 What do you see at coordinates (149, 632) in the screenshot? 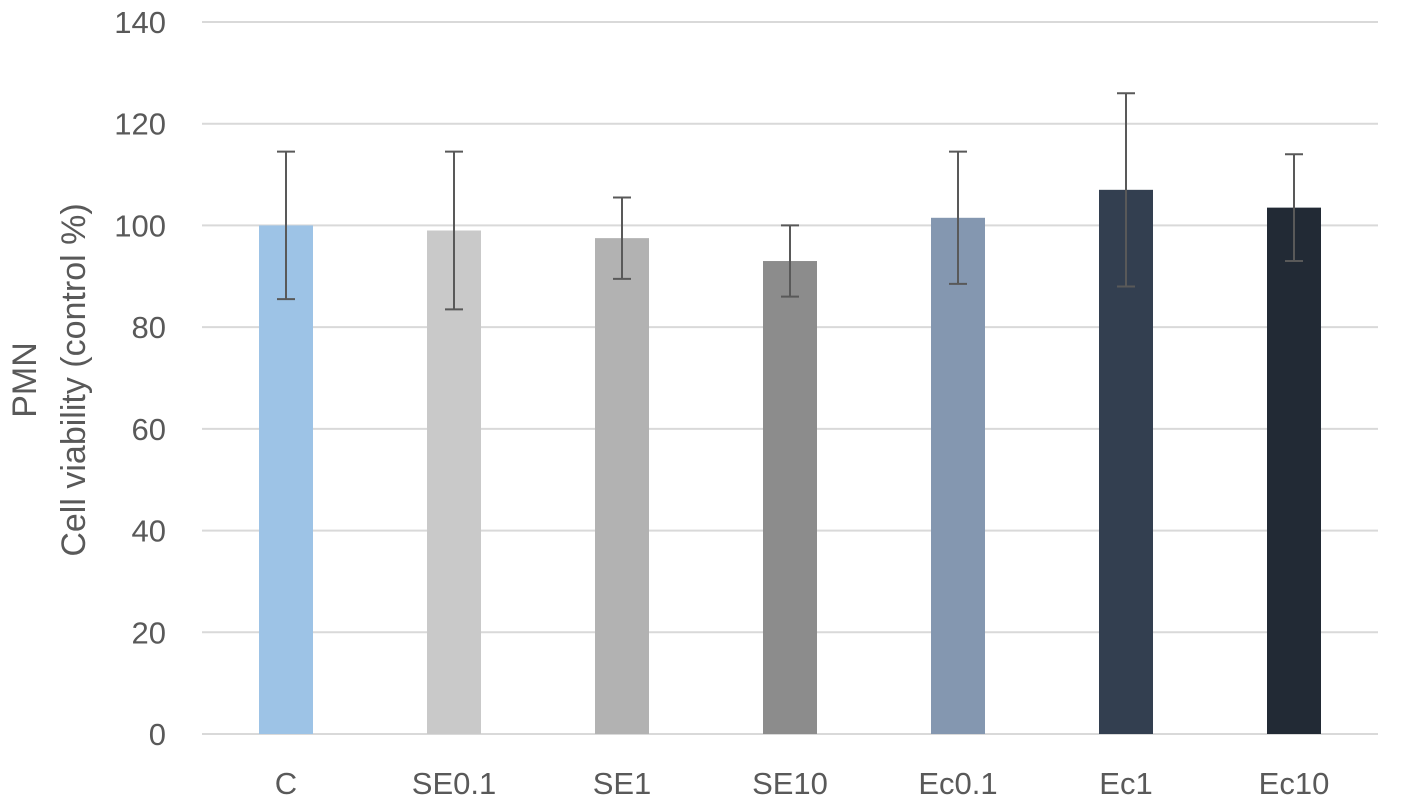
I see `y-tick-label: 20` at bounding box center [149, 632].